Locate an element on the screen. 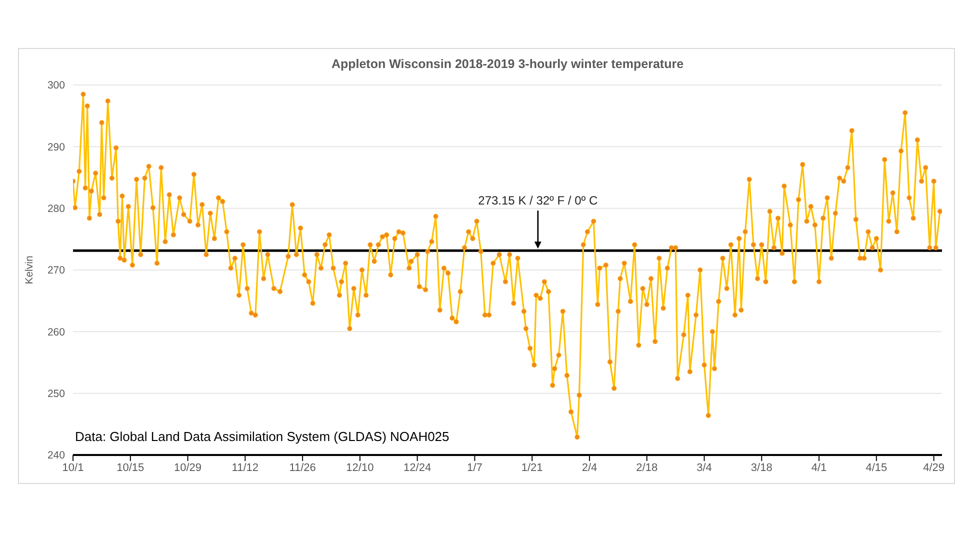  x-tick-label: 10/29 is located at coordinates (188, 468).